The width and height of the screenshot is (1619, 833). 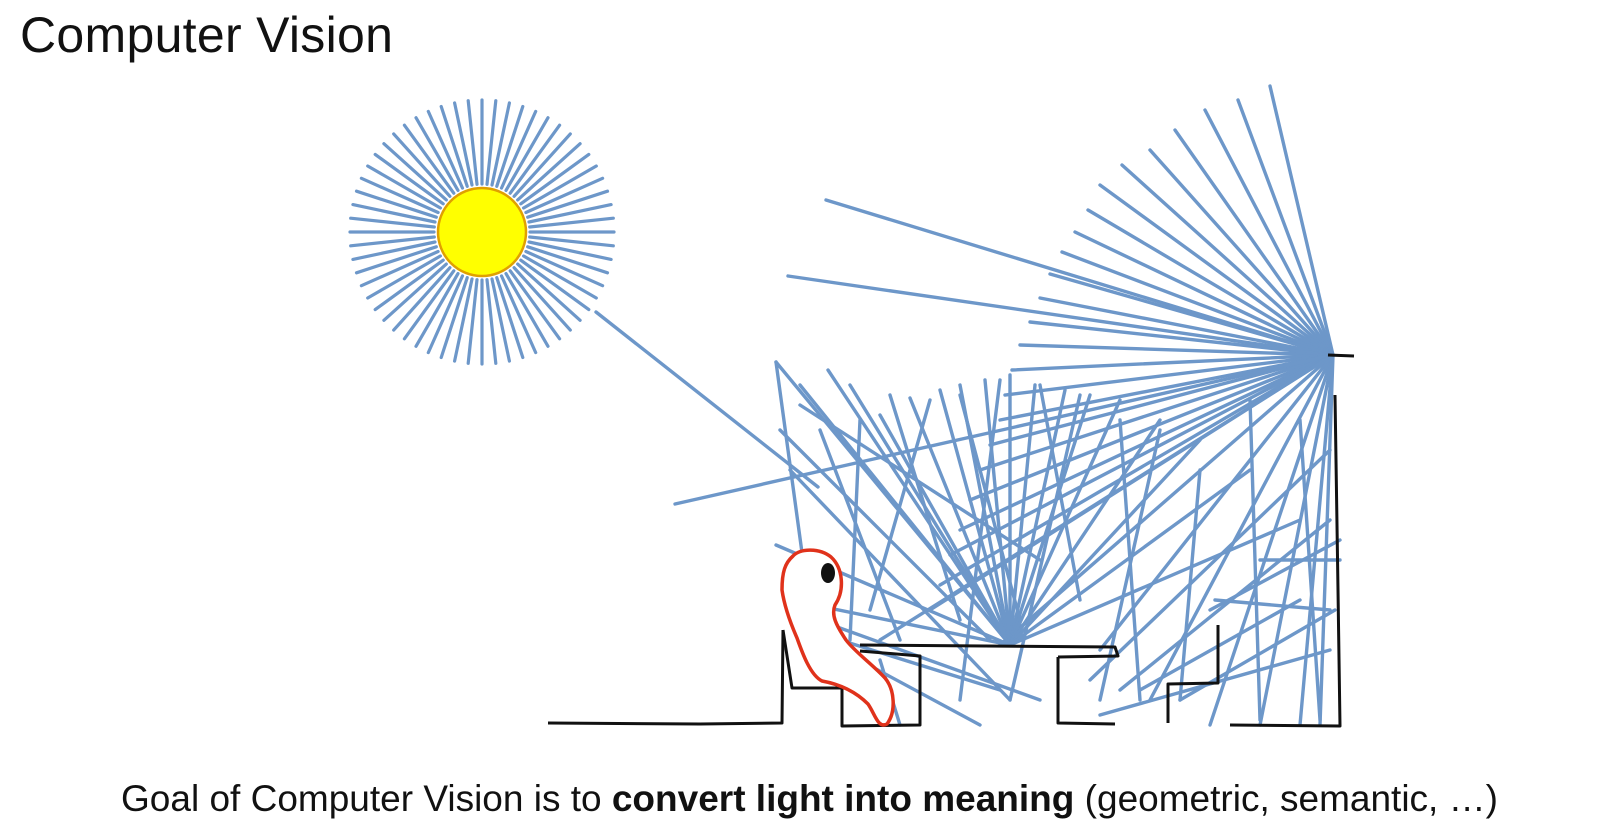 What do you see at coordinates (666, 677) in the screenshot?
I see `ground-line` at bounding box center [666, 677].